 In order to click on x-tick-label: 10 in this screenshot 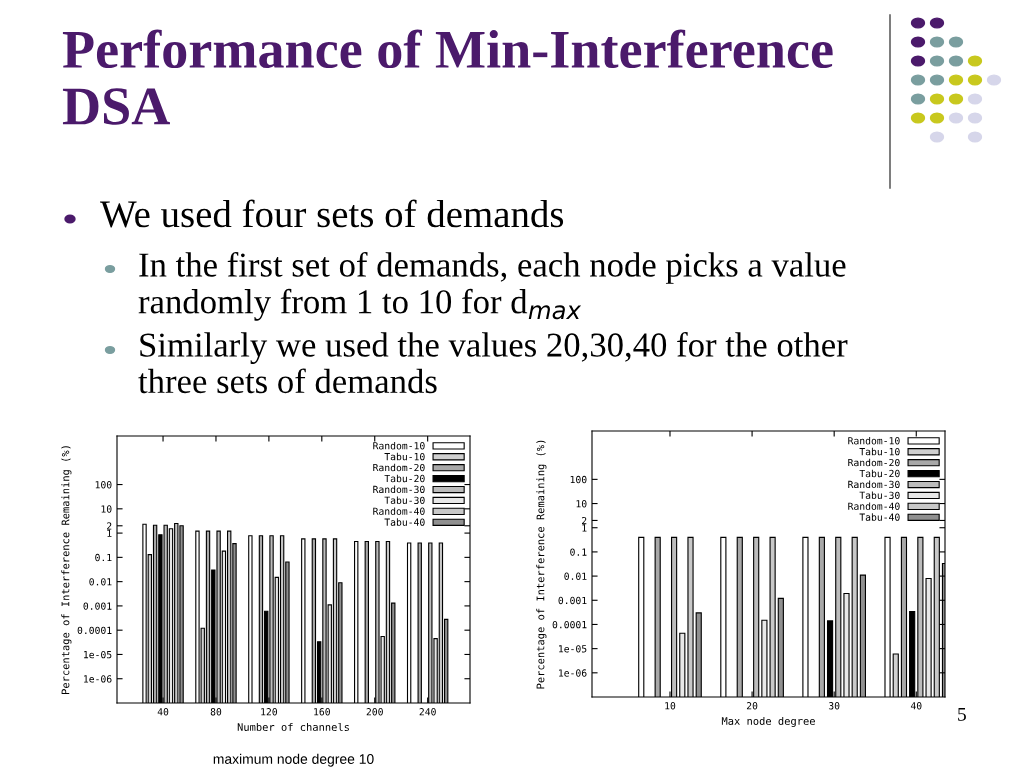, I will do `click(670, 706)`.